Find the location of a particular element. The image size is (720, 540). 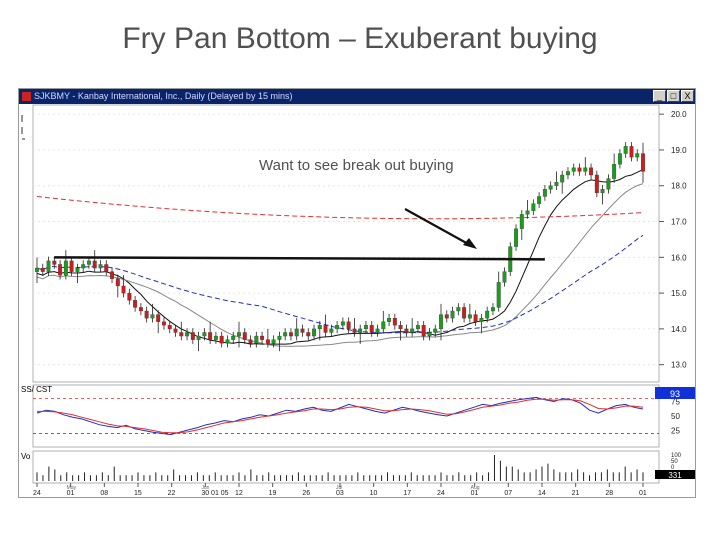

maximize-button: □ is located at coordinates (673, 96).